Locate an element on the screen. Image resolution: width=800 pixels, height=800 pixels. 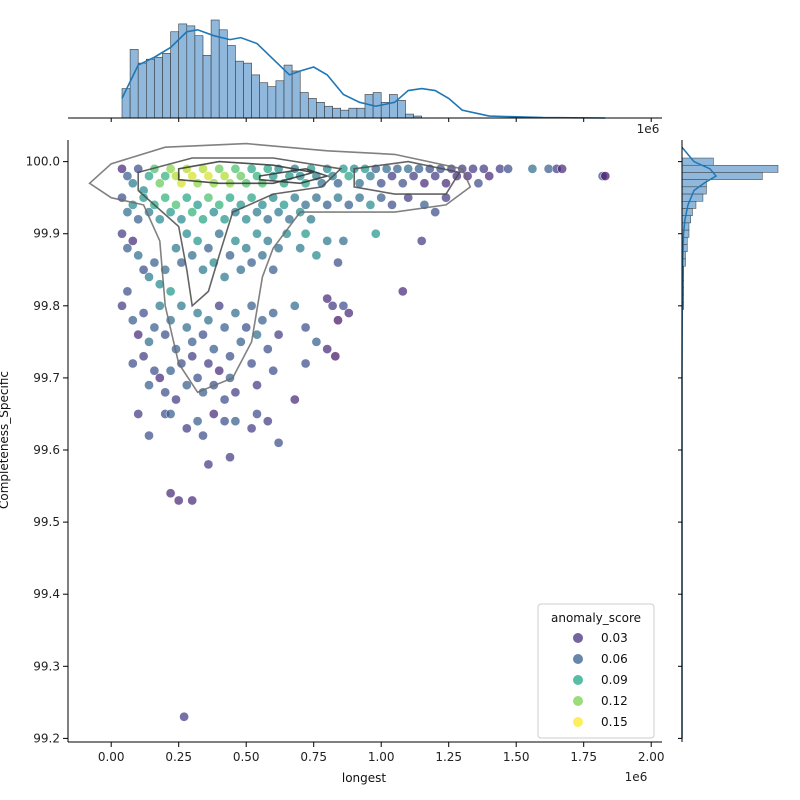
legend-box is located at coordinates (596, 671).